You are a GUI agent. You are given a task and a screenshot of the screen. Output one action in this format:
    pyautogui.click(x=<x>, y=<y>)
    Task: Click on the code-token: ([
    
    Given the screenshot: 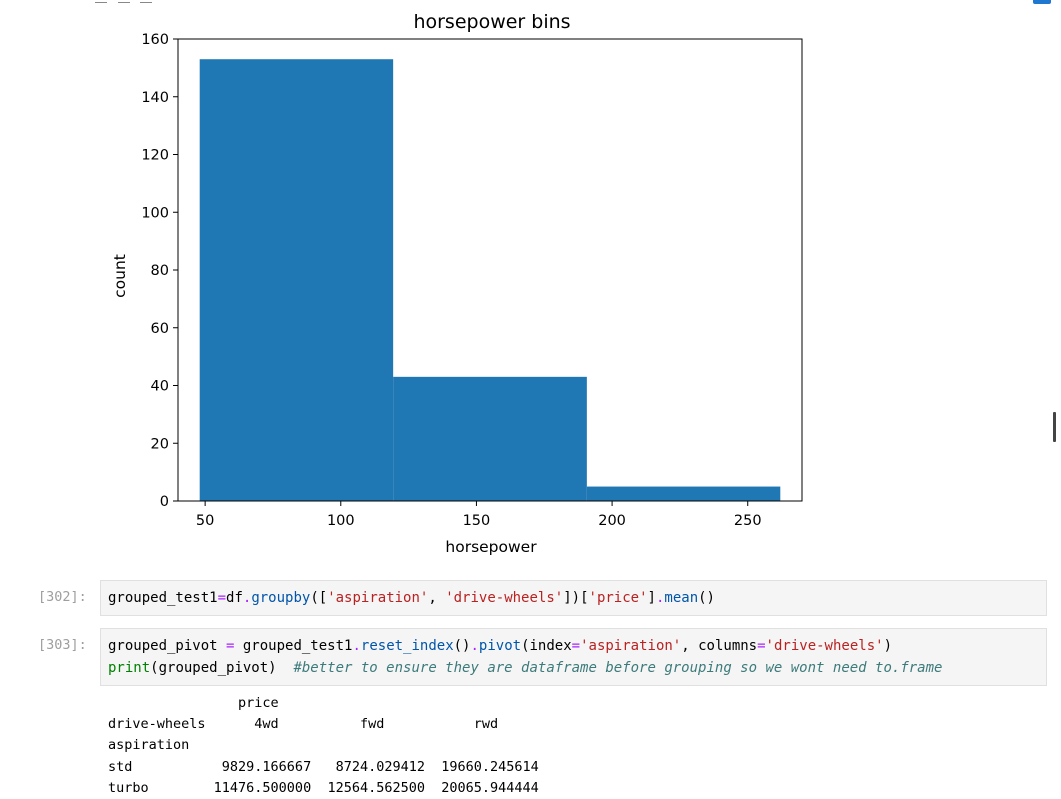 What is the action you would take?
    pyautogui.click(x=319, y=598)
    